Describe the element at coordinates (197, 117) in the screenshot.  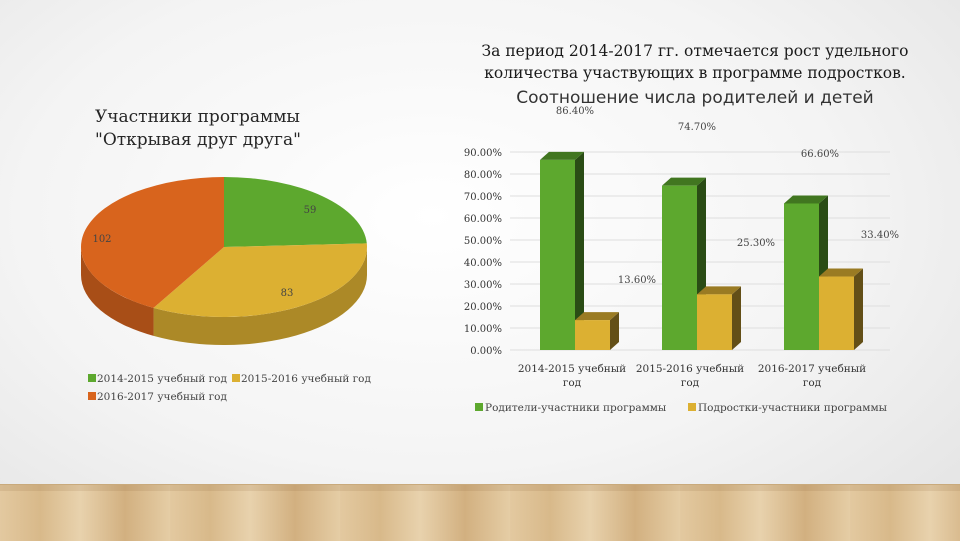
I see `pie-title-line-1: Участники программы` at that location.